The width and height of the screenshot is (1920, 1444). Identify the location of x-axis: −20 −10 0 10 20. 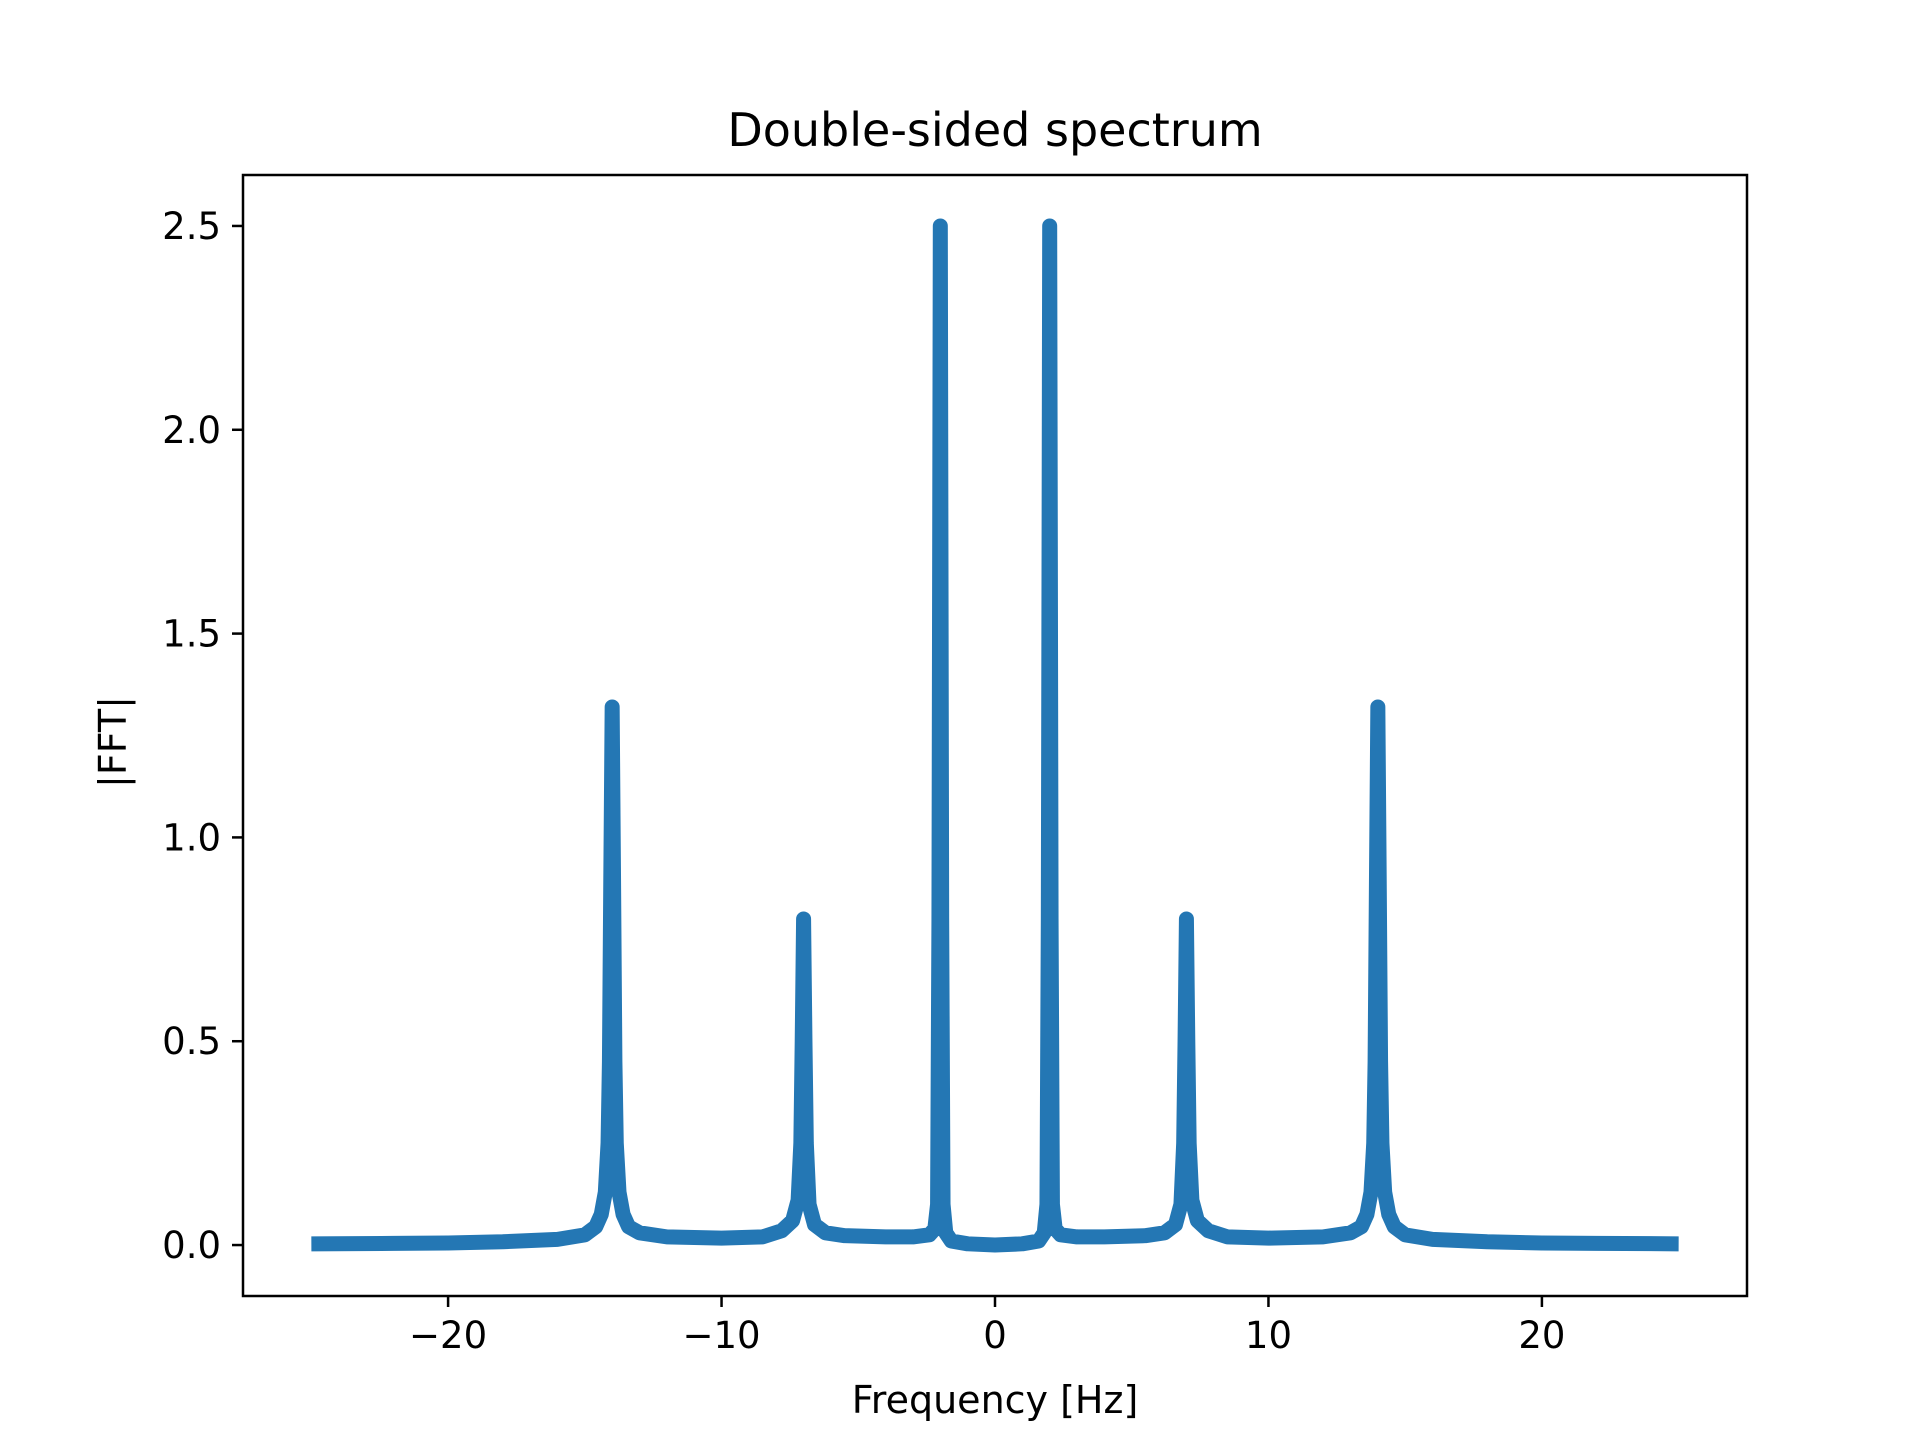
(987, 1326).